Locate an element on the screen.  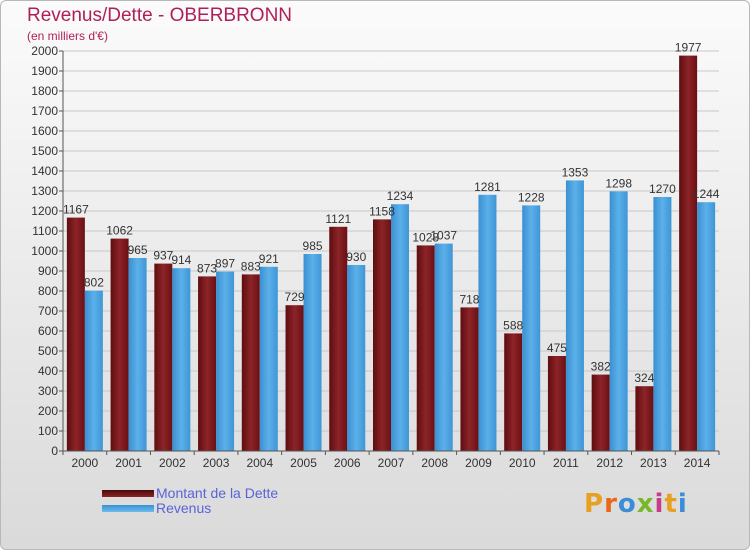
x-tick-label: 2003 is located at coordinates (216, 463).